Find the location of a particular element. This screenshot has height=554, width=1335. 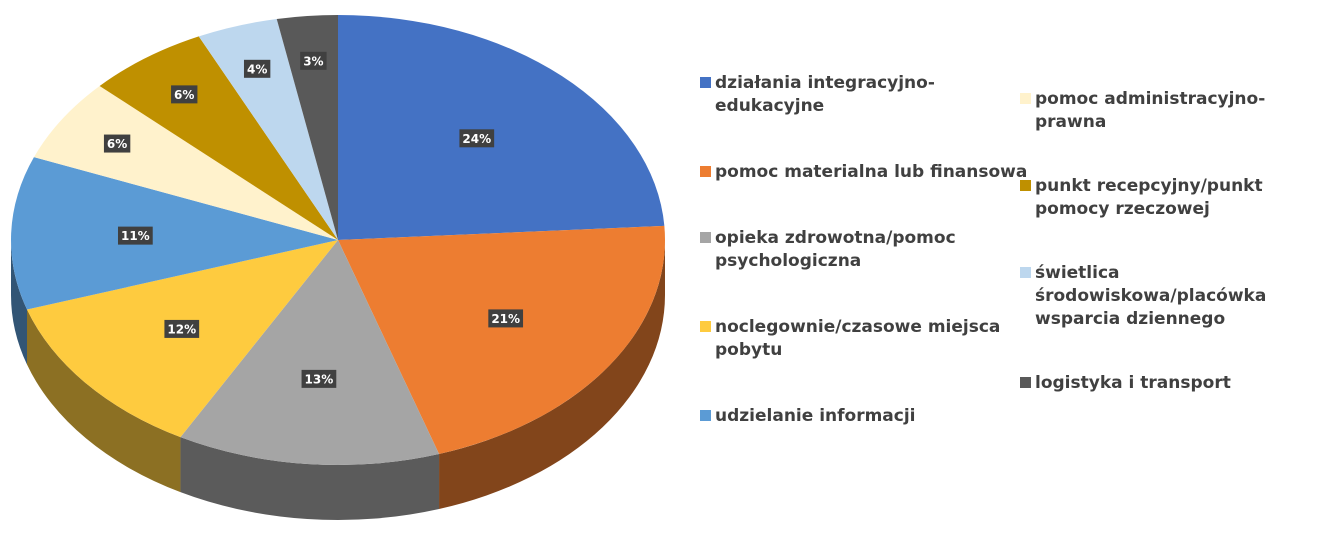

legend-item: pomoc administracyjno-prawna is located at coordinates (1177, 111).